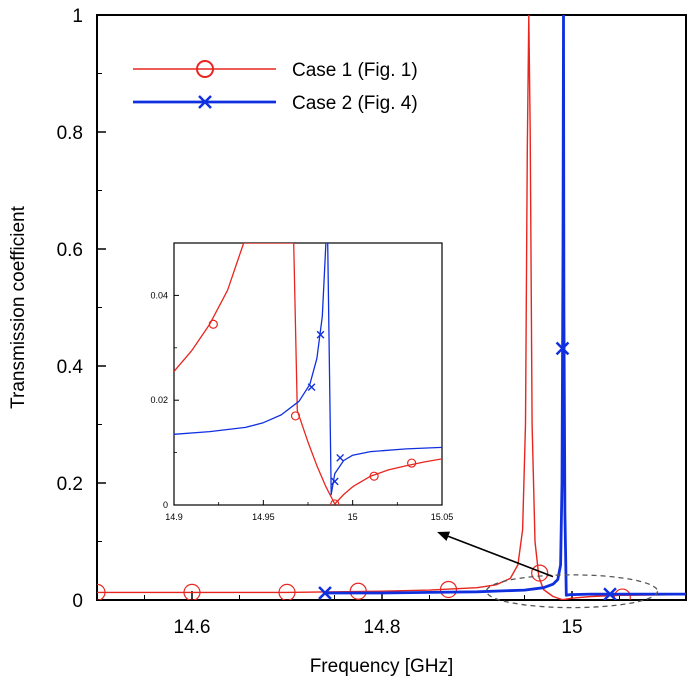 This screenshot has height=683, width=691. What do you see at coordinates (174, 517) in the screenshot?
I see `inset-x-tick-label: 14.9` at bounding box center [174, 517].